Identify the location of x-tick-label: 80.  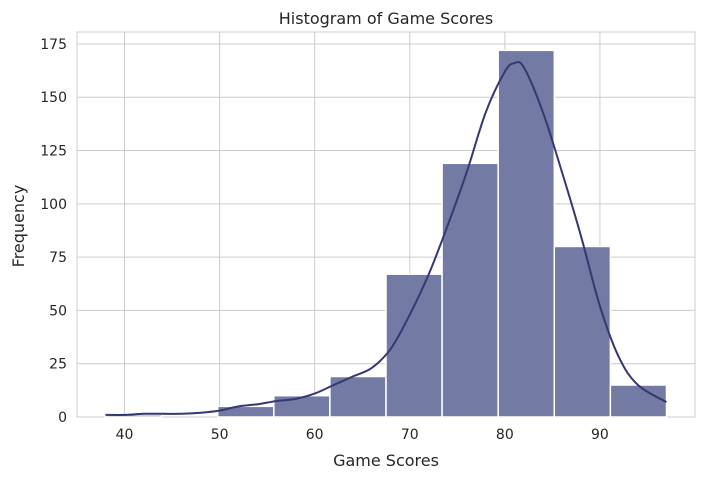
(505, 435).